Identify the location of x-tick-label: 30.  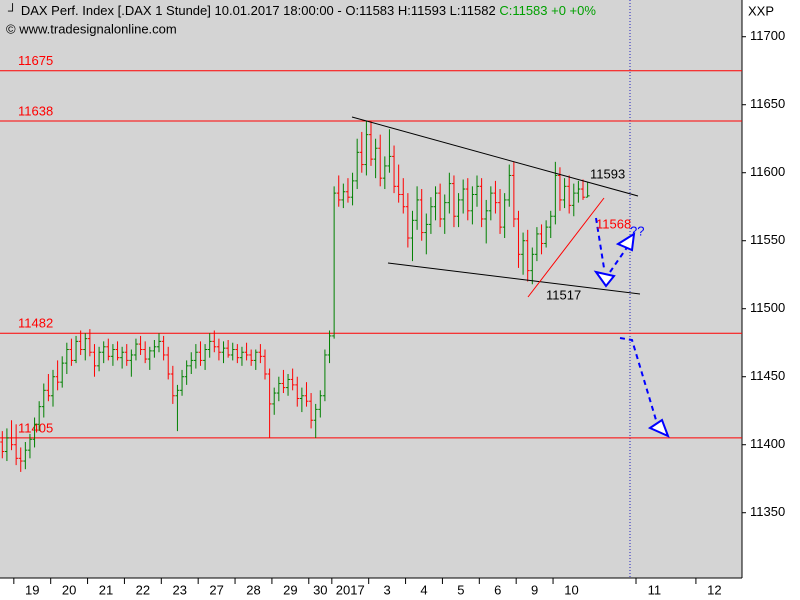
(320, 589).